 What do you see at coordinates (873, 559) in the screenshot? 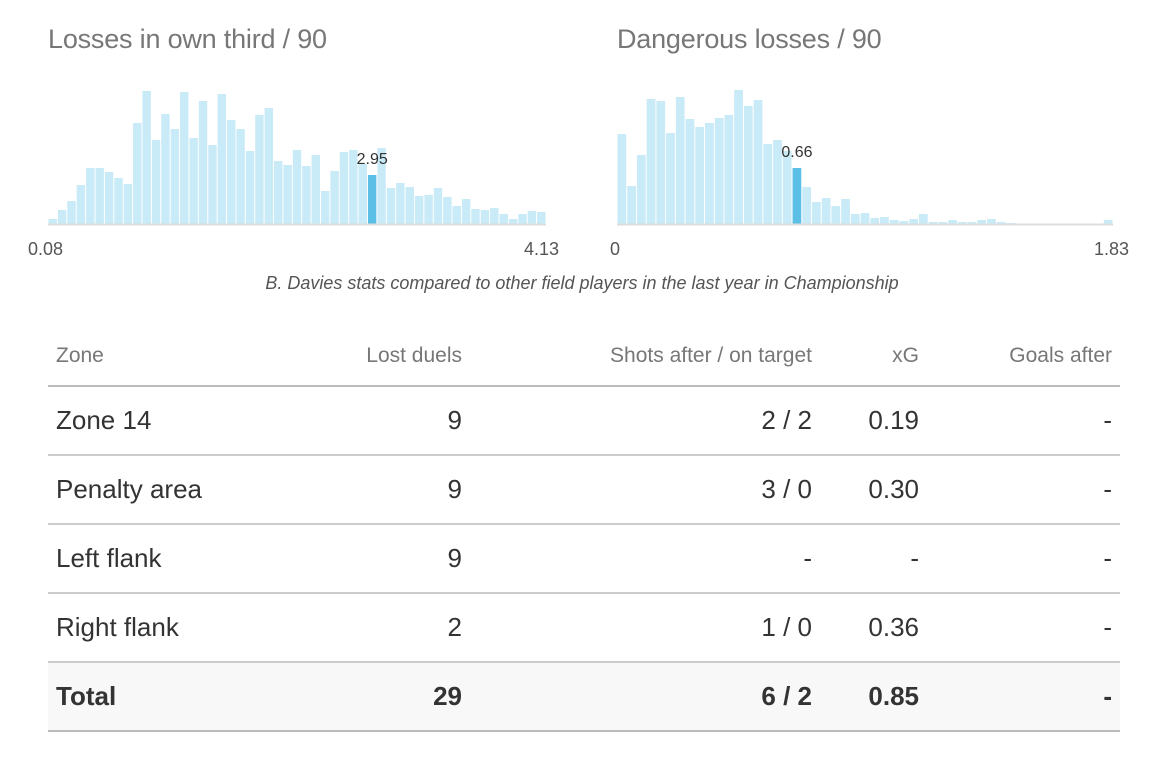
I see `cell-xg: -` at bounding box center [873, 559].